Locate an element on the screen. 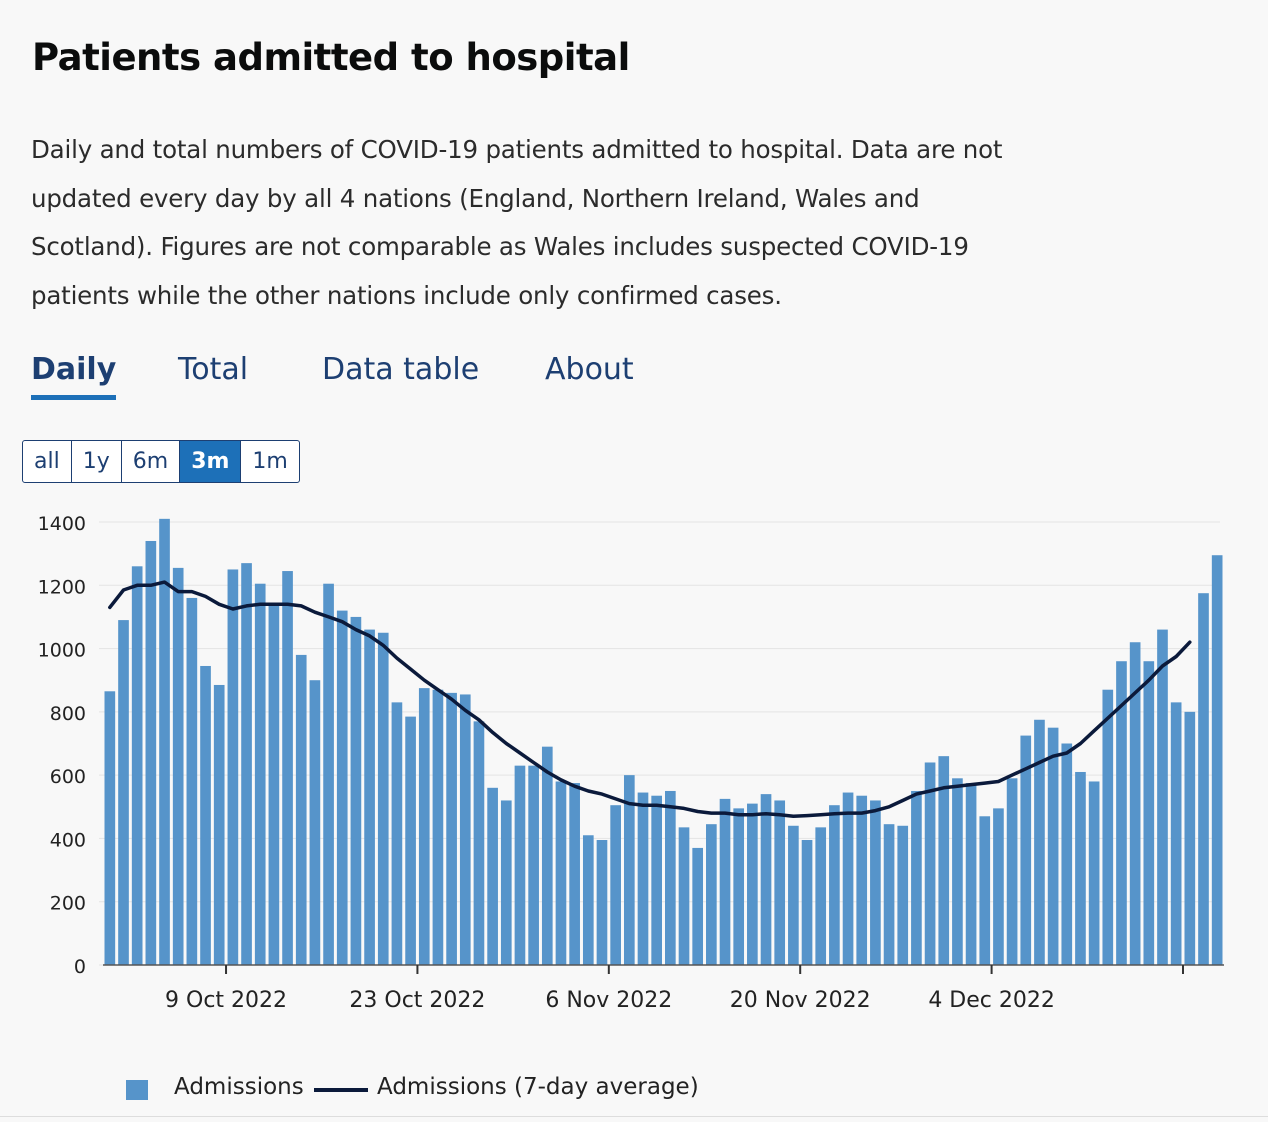  tab-data-table: Data table is located at coordinates (401, 369).